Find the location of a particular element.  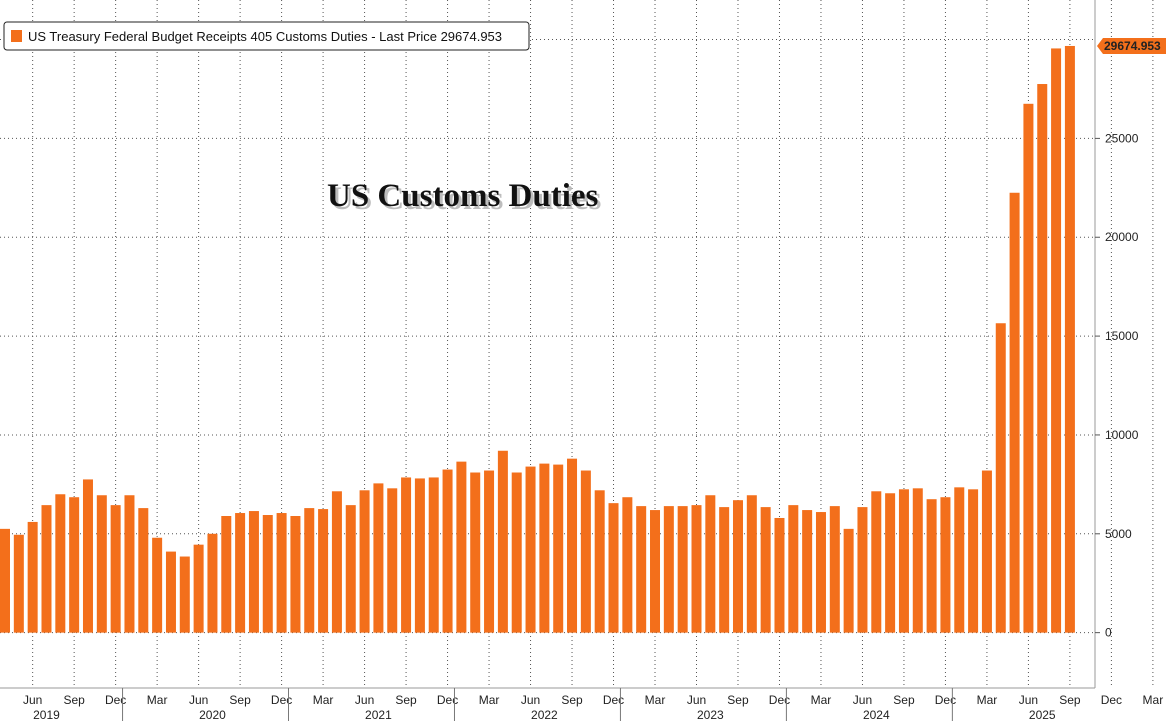

legend-box is located at coordinates (266, 36).